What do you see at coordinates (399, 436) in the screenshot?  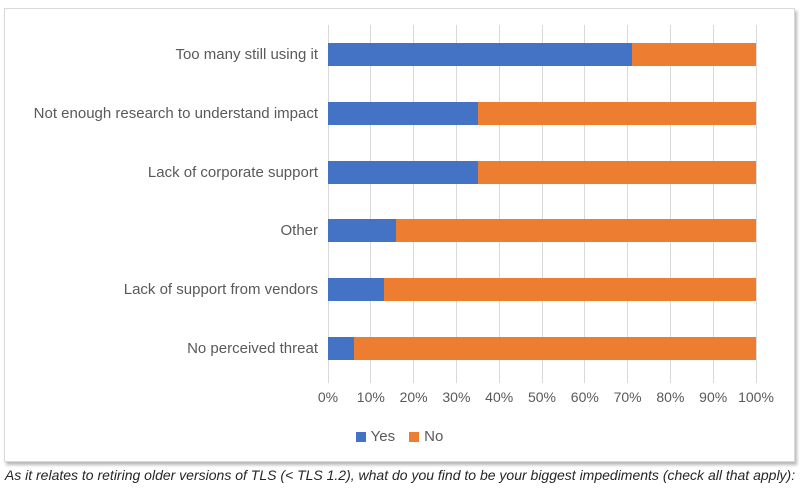 I see `chart-legend: Yes No` at bounding box center [399, 436].